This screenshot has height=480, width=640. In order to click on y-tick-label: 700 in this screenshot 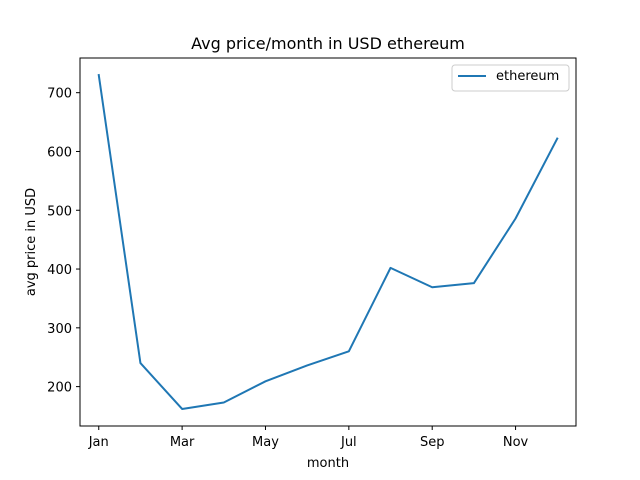, I will do `click(59, 94)`.